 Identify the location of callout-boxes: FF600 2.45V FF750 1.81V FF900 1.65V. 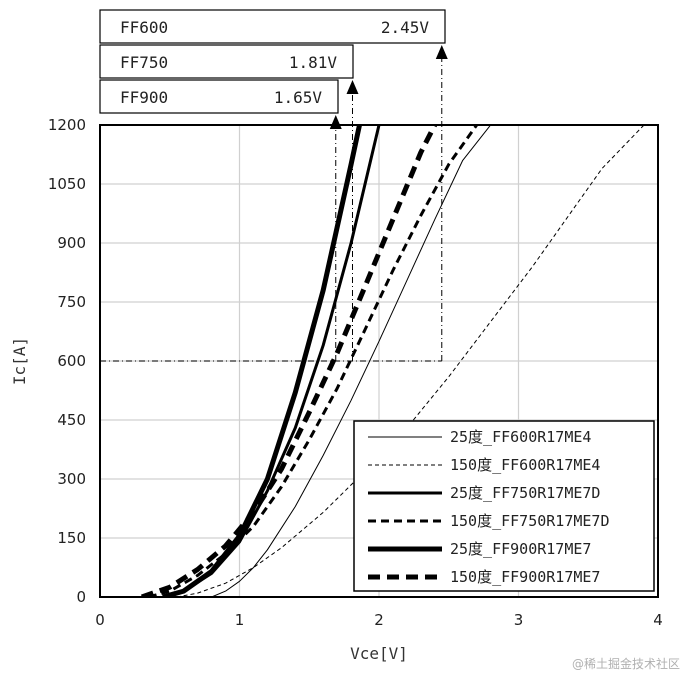
(272, 61).